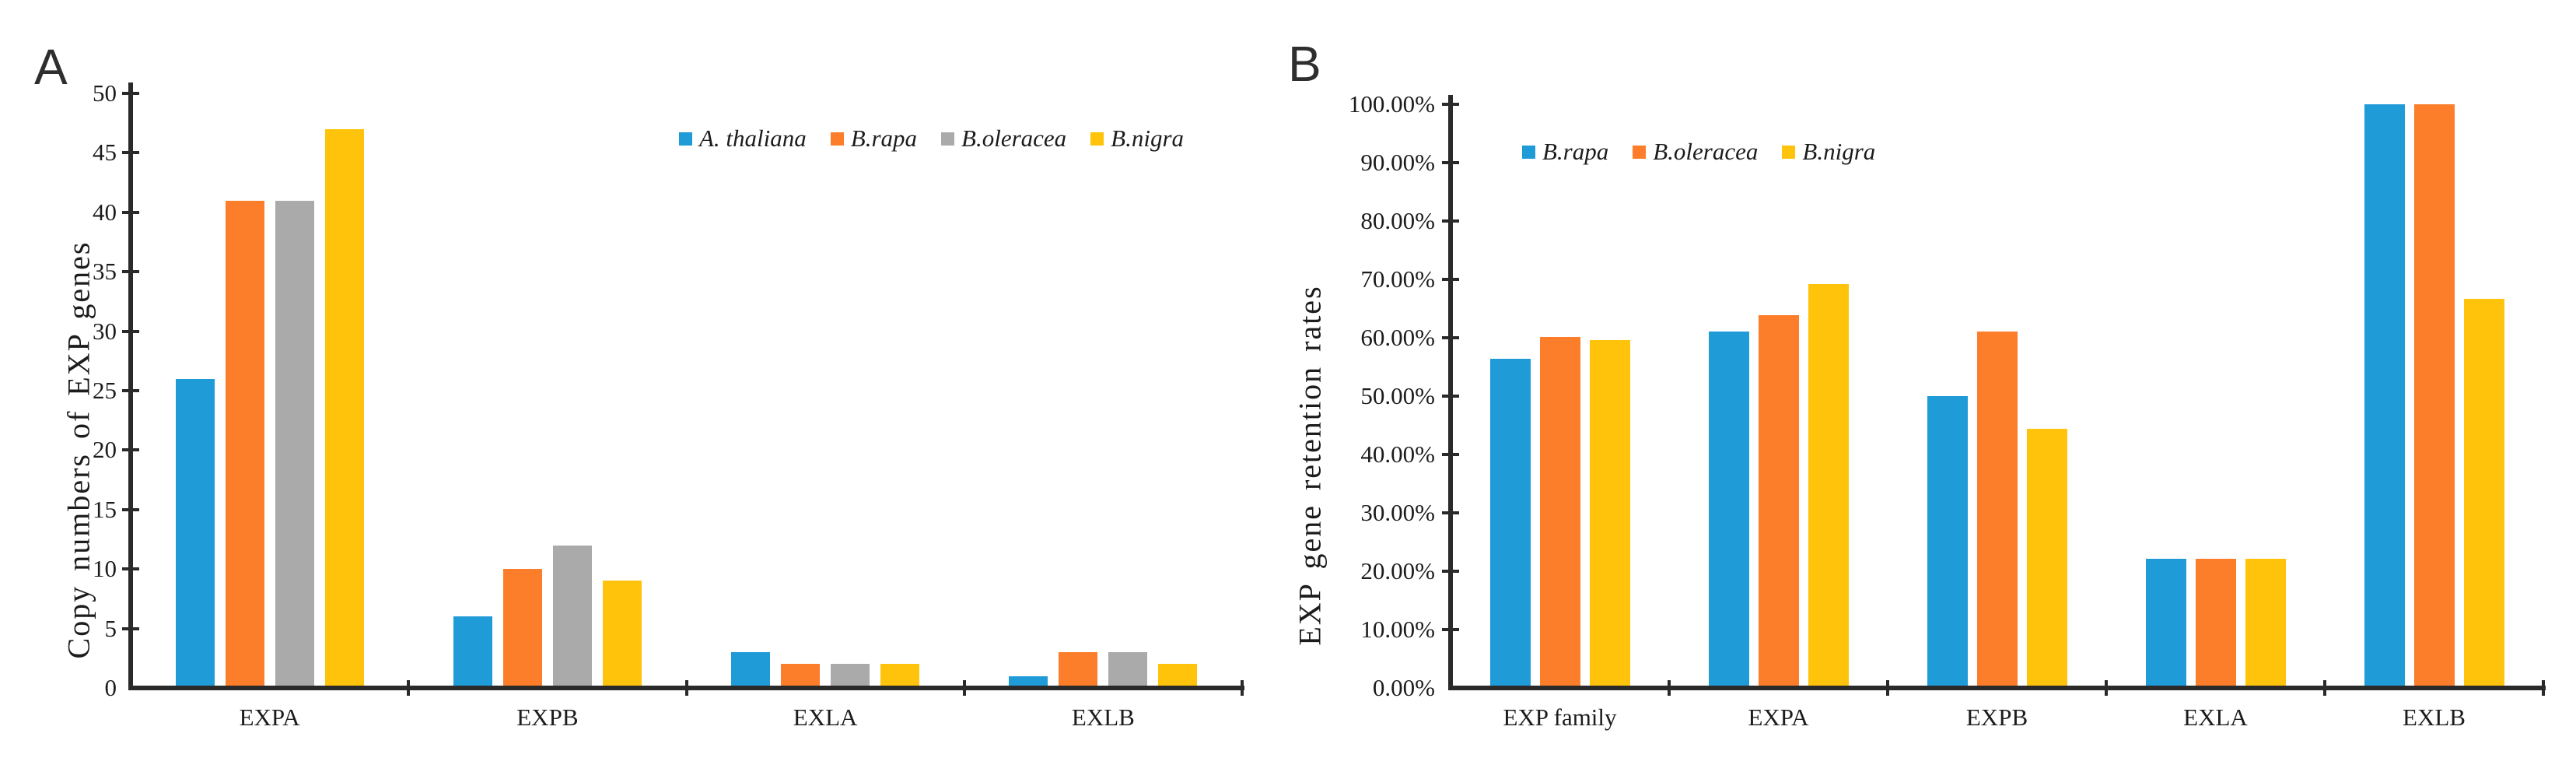 The width and height of the screenshot is (2576, 758). What do you see at coordinates (1398, 454) in the screenshot?
I see `y-tick-label: 40.00%` at bounding box center [1398, 454].